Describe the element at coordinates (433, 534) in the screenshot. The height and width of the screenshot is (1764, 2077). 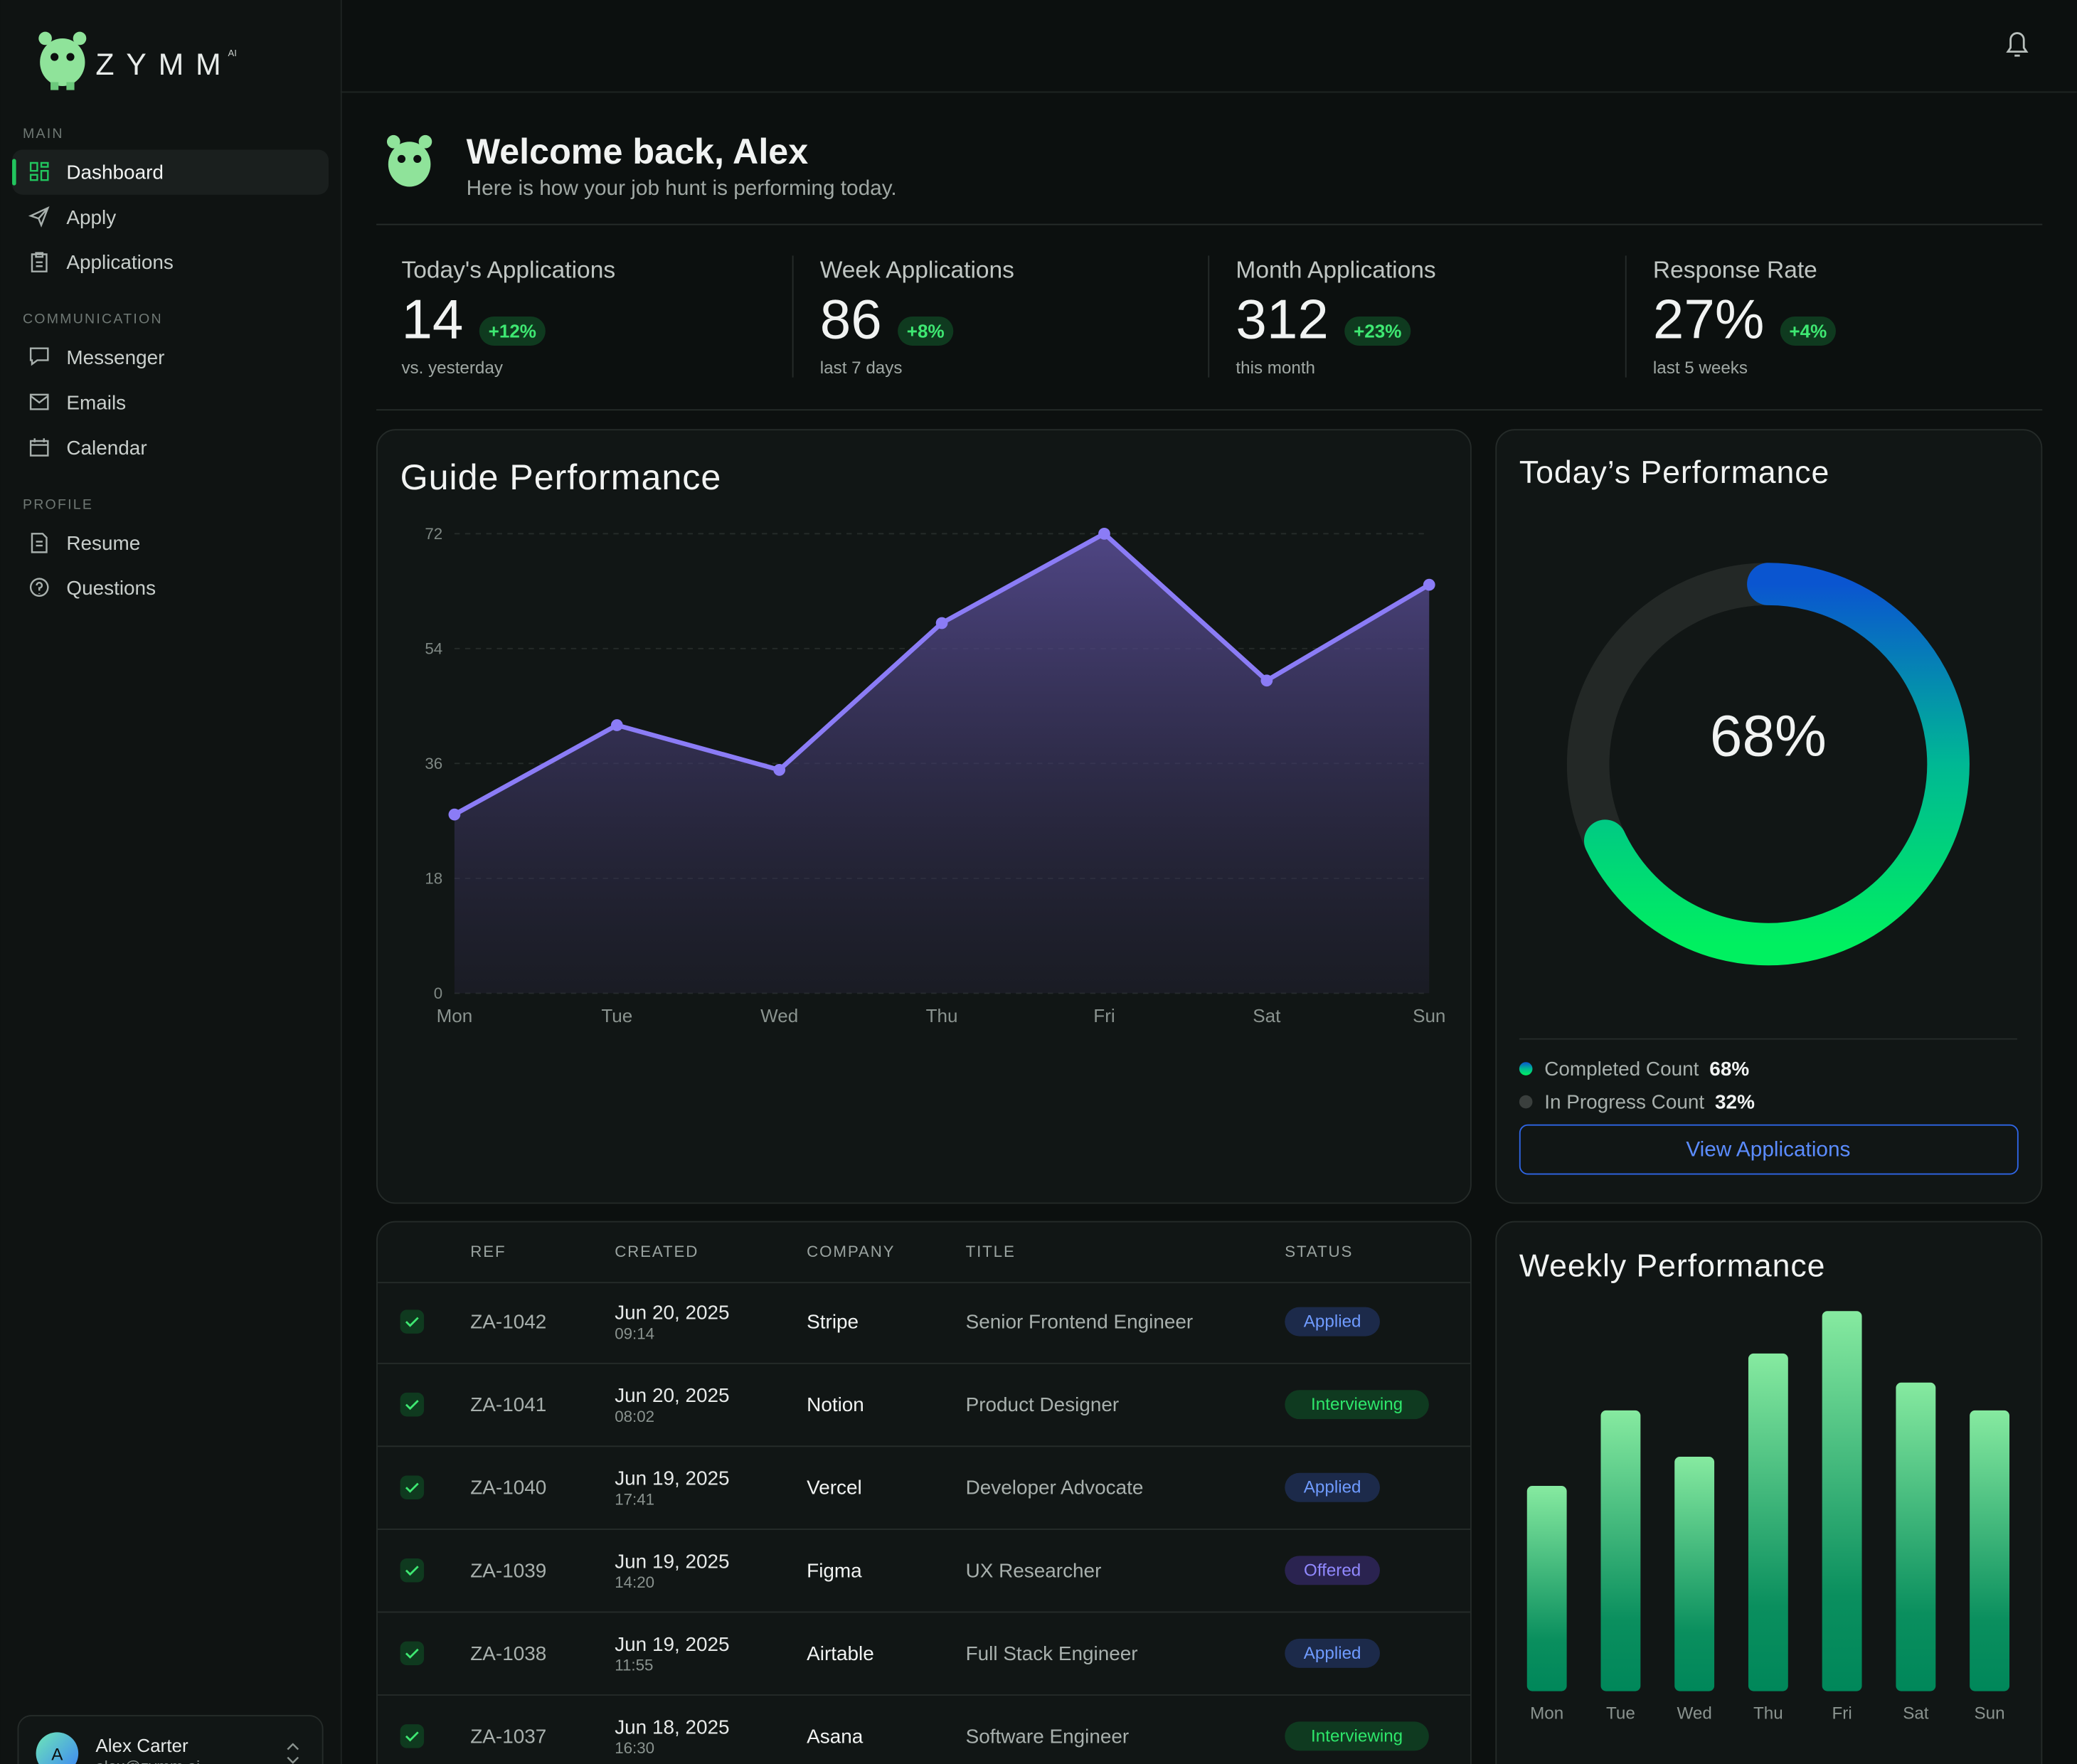
I see `y-tick-label: 72` at that location.